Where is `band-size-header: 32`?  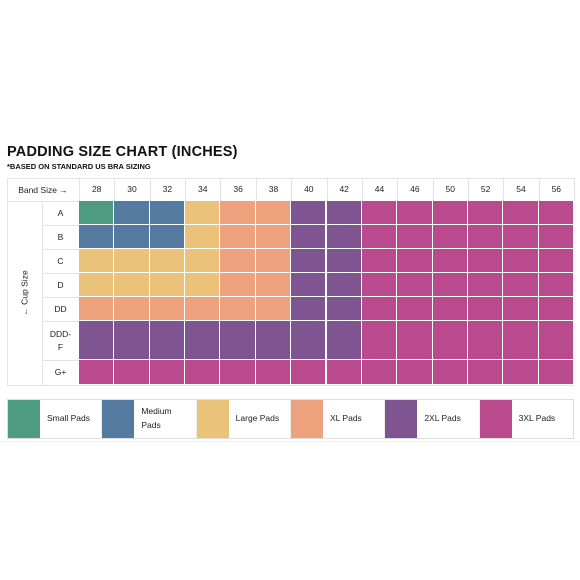 band-size-header: 32 is located at coordinates (167, 189).